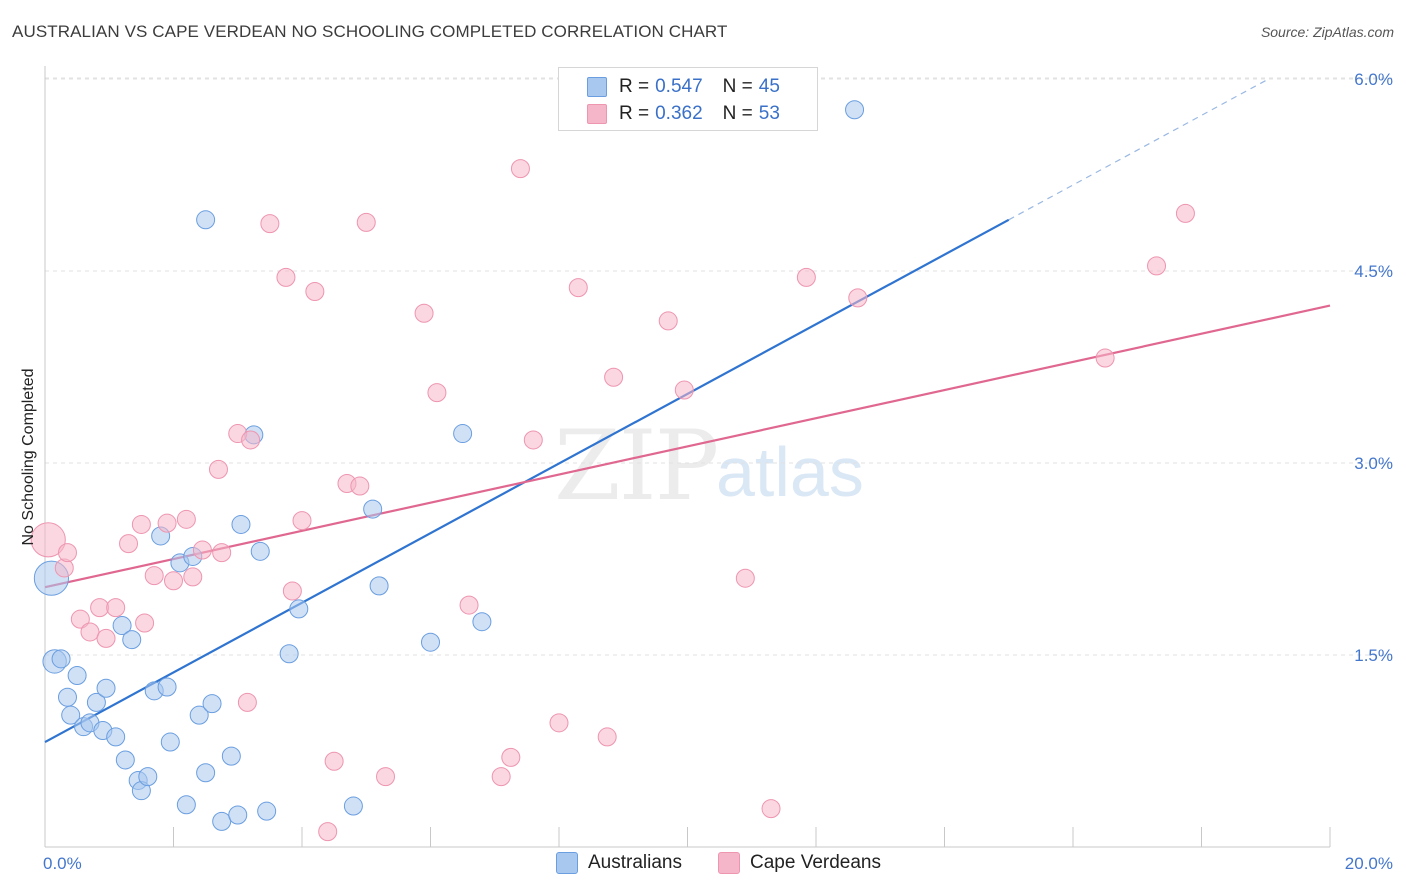 This screenshot has width=1406, height=892. Describe the element at coordinates (1373, 271) in the screenshot. I see `y-tick-label: 4.5%` at that location.